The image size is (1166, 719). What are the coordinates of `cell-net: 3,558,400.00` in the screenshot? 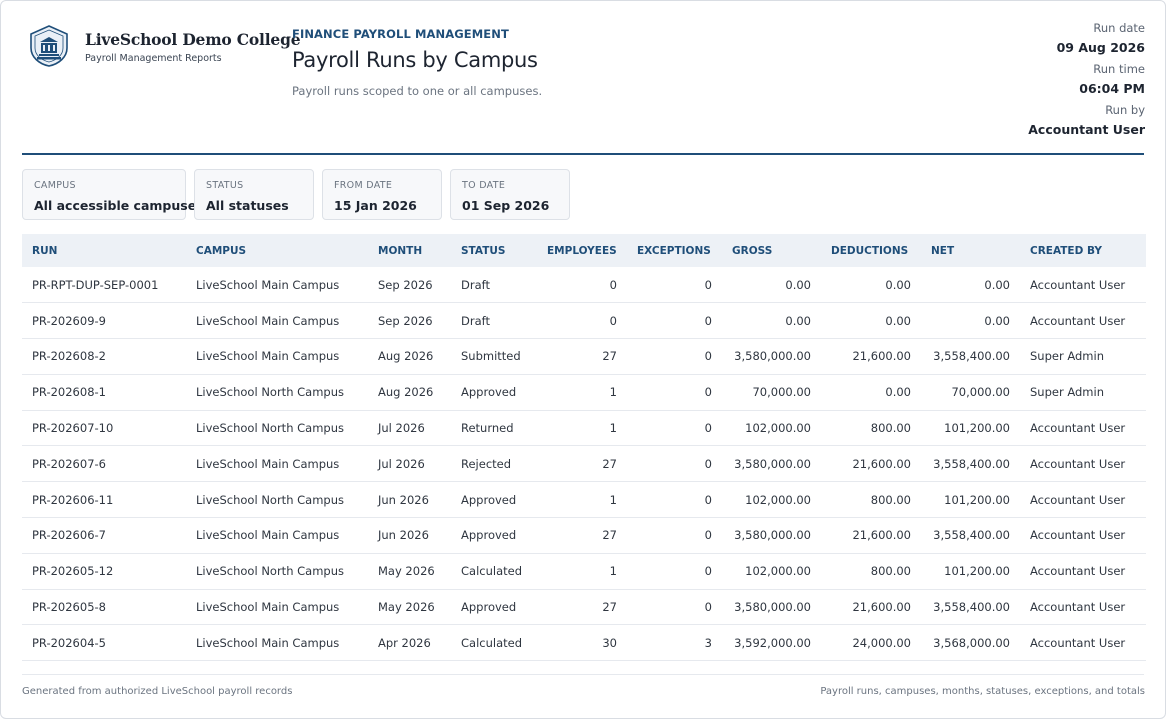 It's located at (970, 607).